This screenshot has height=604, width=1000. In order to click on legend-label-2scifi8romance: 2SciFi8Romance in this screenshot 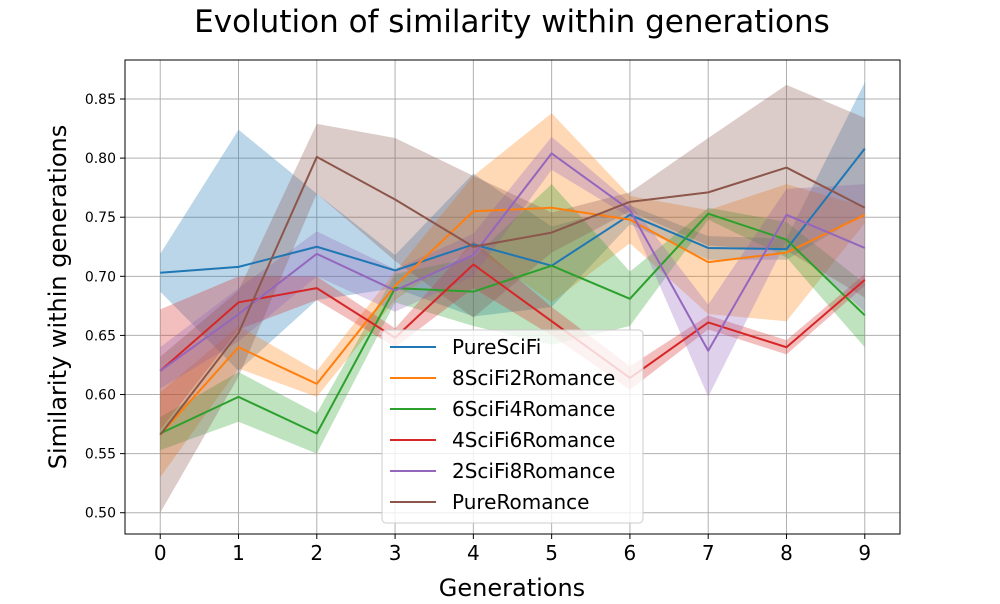, I will do `click(533, 471)`.